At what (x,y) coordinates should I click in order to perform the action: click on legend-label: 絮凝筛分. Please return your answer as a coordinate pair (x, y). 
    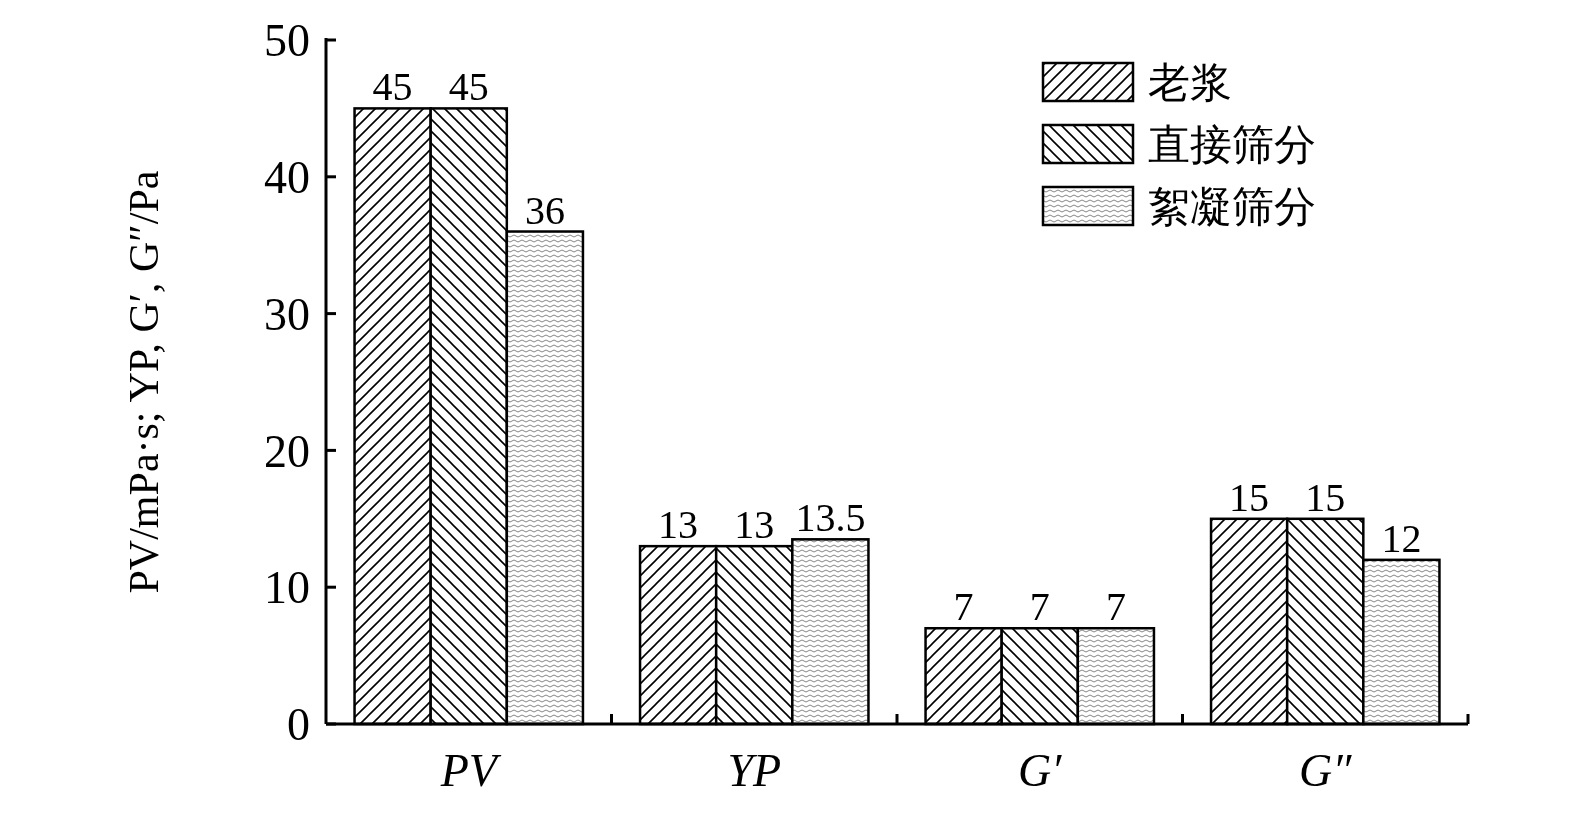
    Looking at the image, I should click on (1232, 206).